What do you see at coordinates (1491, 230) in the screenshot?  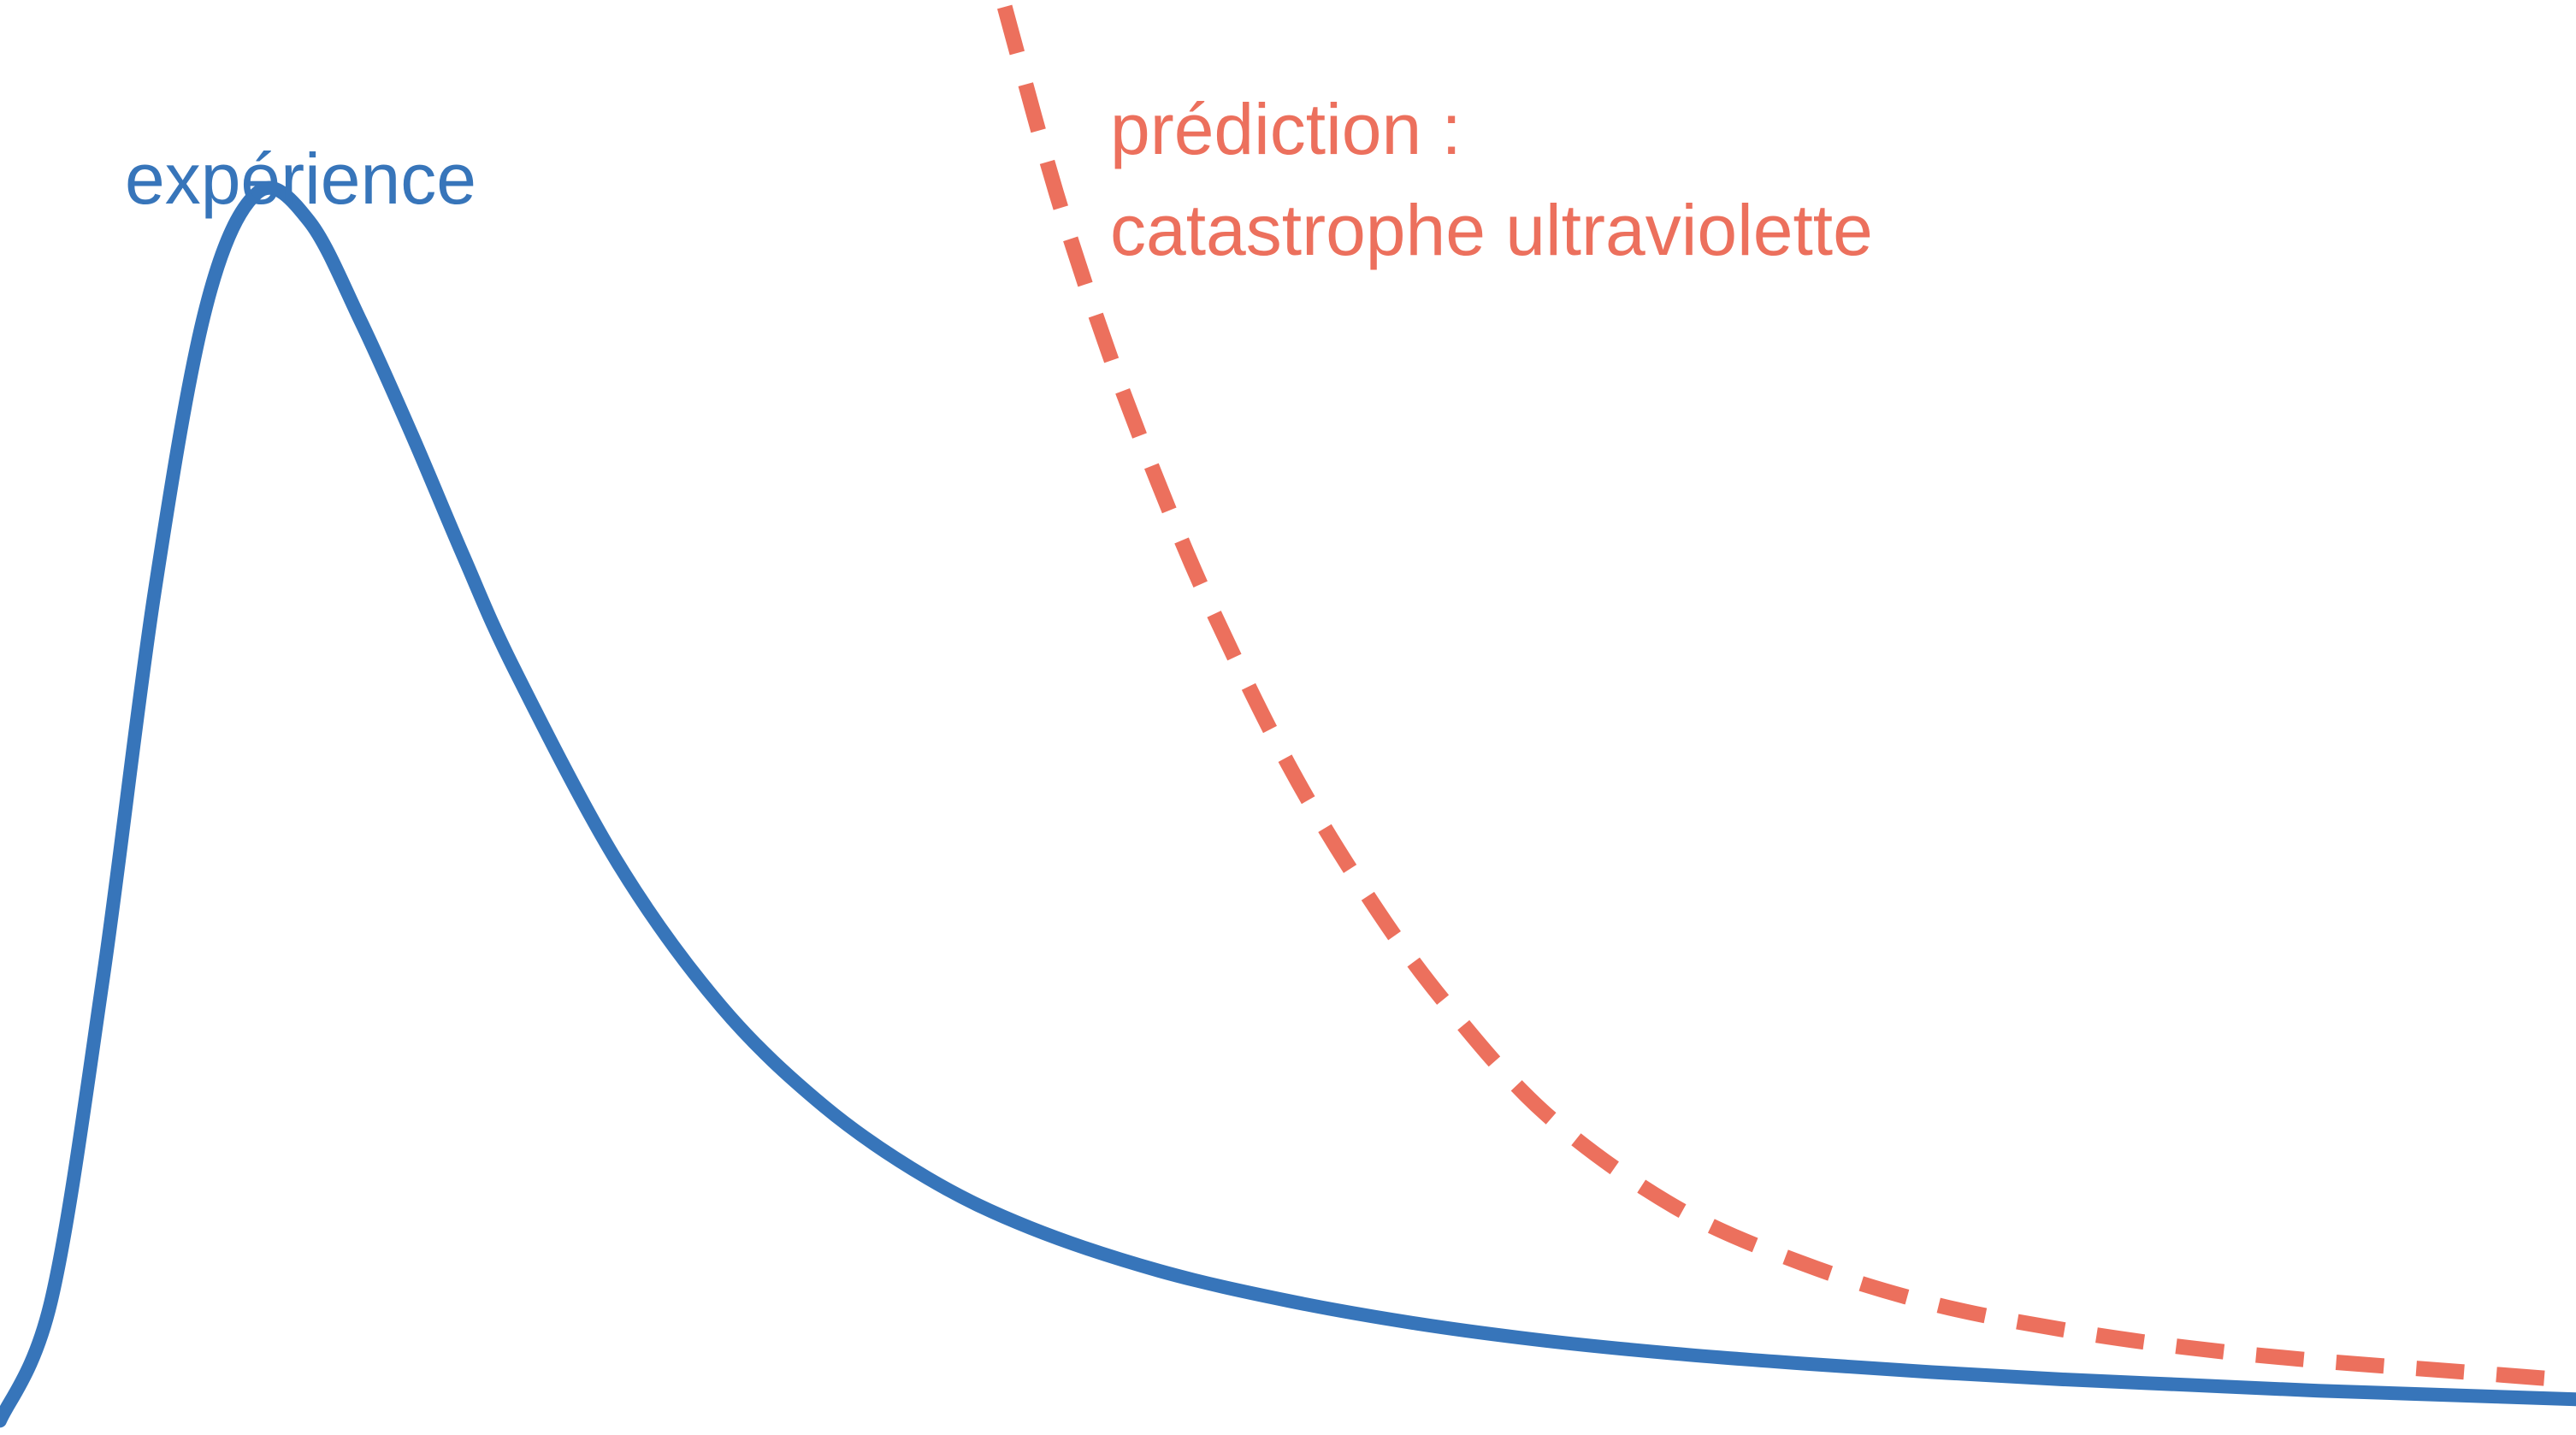 I see `annotation-ultraviolet-catastrophe: catastrophe ultraviolette` at bounding box center [1491, 230].